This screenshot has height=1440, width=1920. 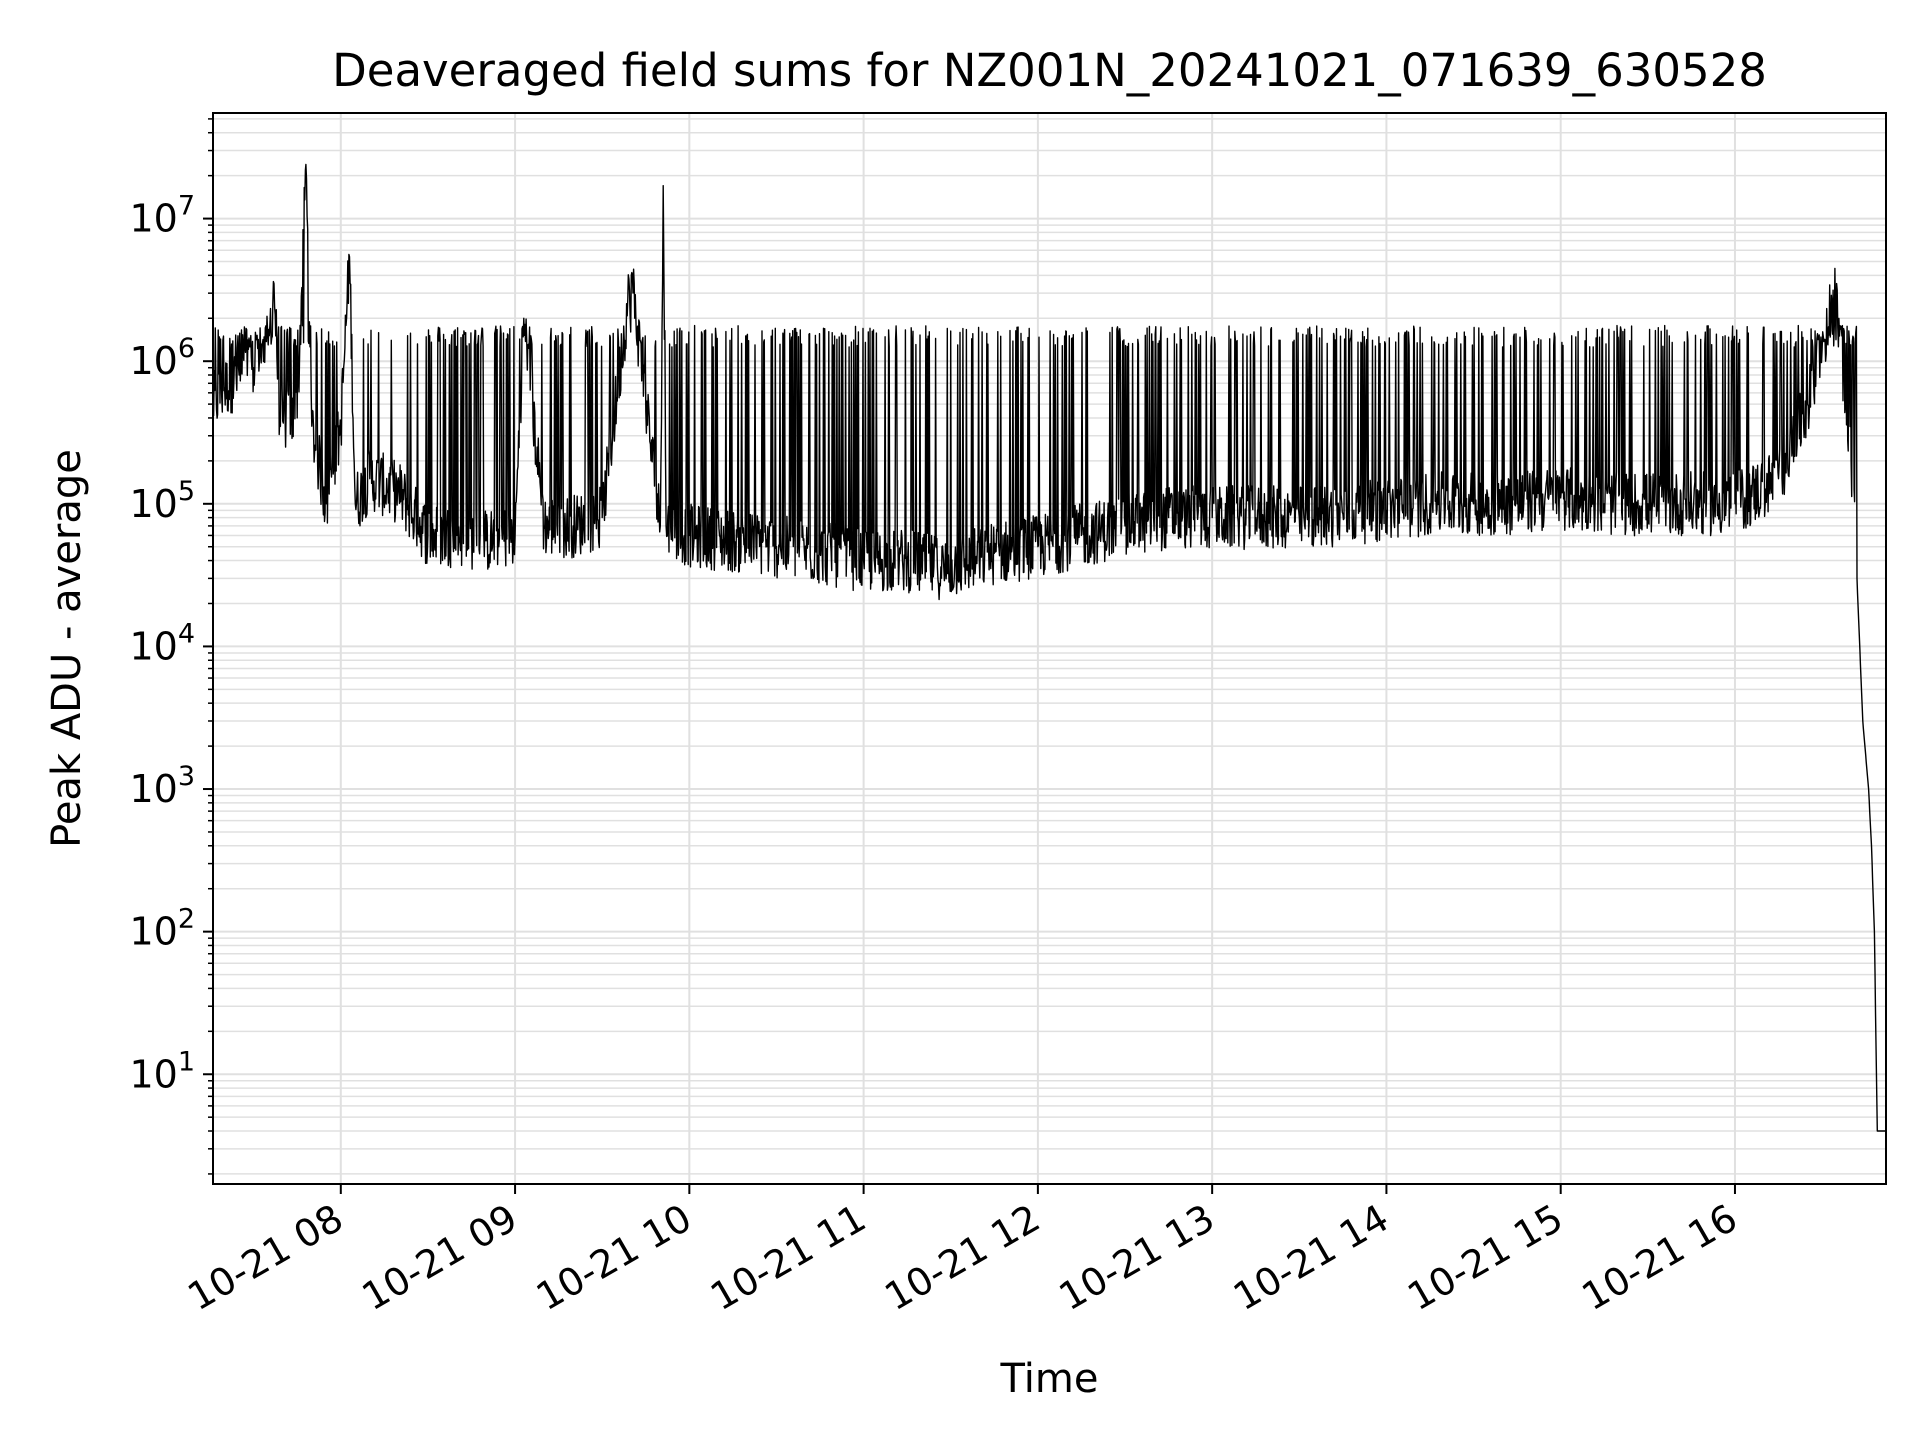 What do you see at coordinates (162, 358) in the screenshot?
I see `y-tick-label: 106` at bounding box center [162, 358].